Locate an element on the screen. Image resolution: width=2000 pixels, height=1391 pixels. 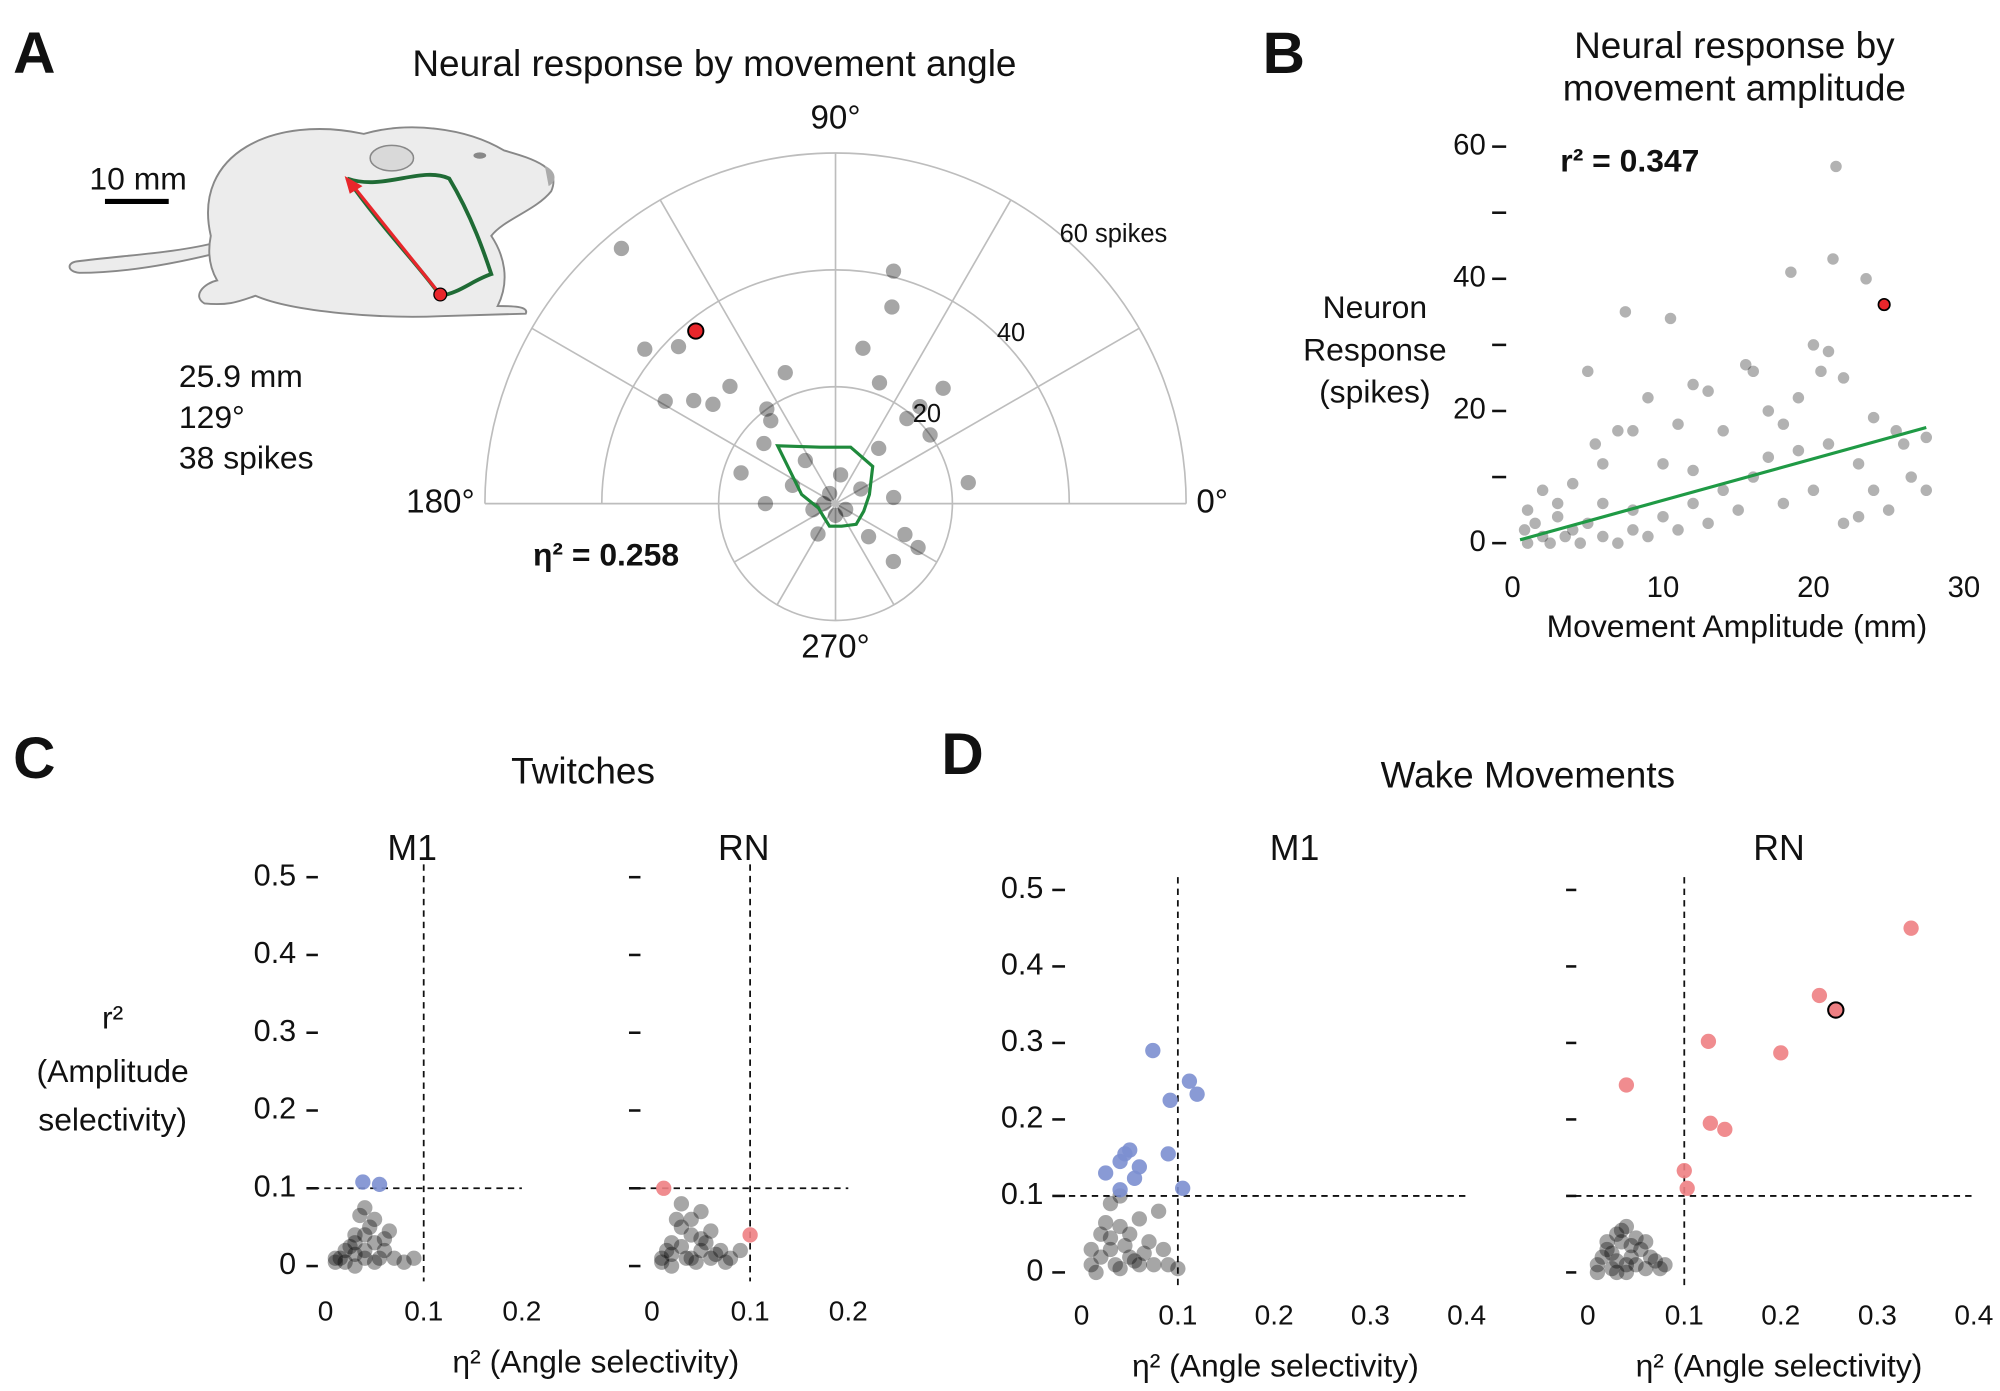
y-axis-label: (spikes) is located at coordinates (1375, 391).